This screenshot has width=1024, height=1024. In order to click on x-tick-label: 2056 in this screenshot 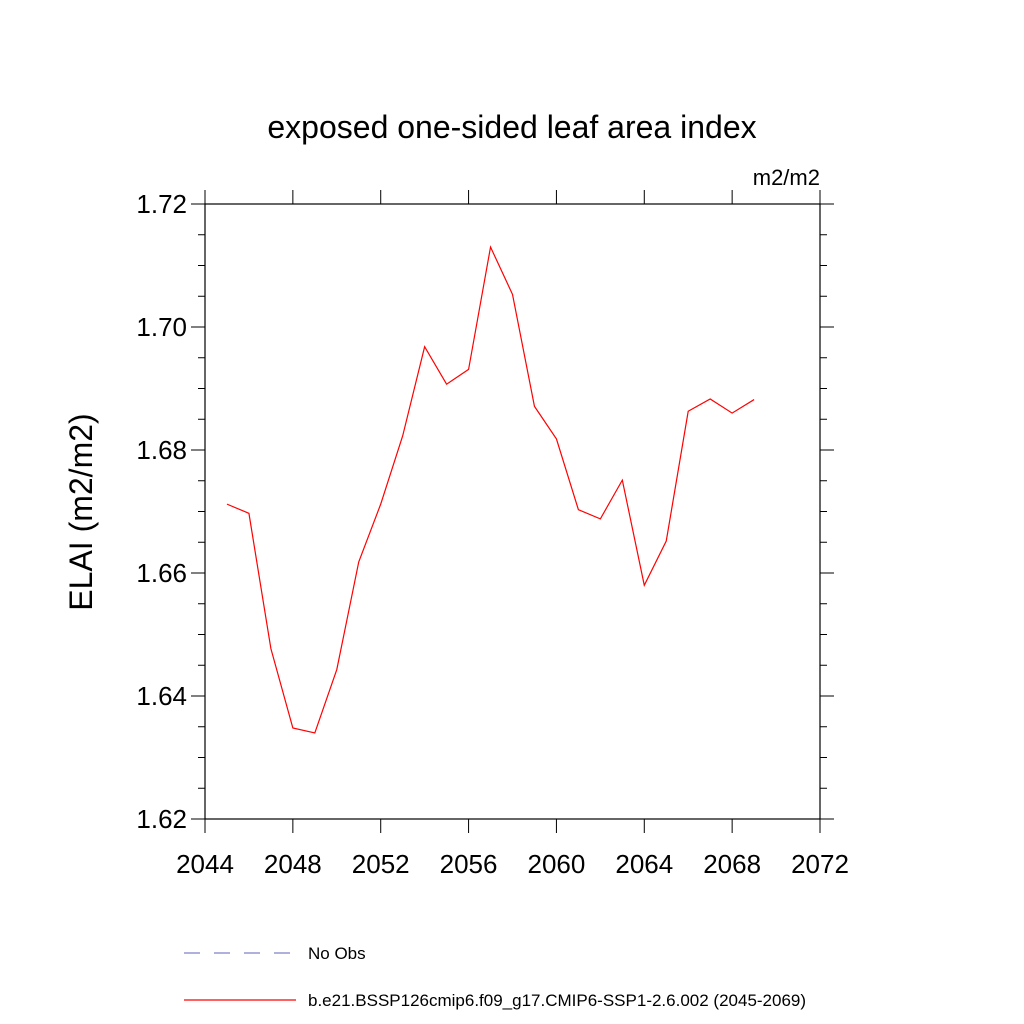, I will do `click(469, 864)`.